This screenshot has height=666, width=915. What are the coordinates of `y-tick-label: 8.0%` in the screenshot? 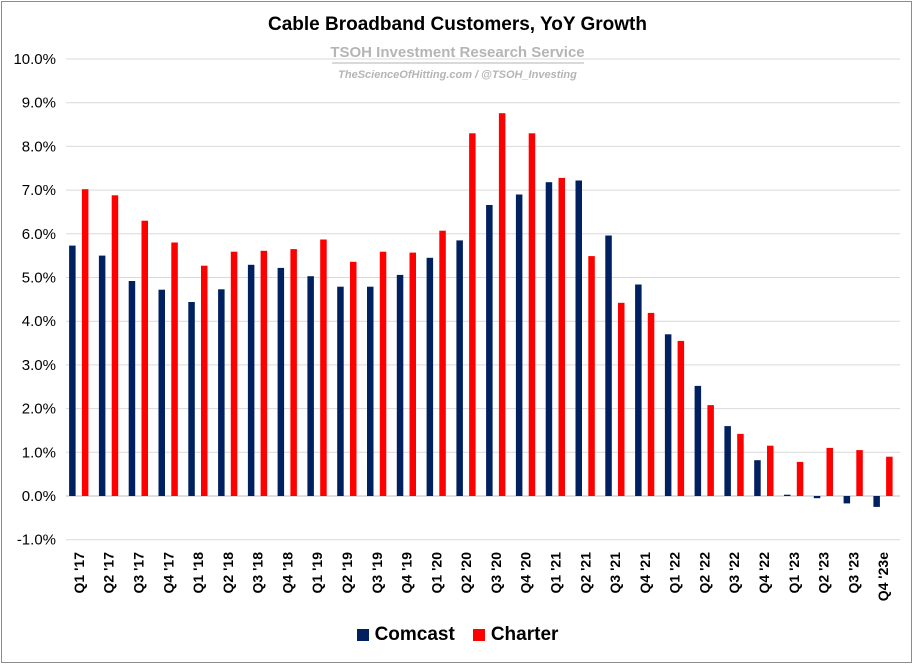 It's located at (39, 146).